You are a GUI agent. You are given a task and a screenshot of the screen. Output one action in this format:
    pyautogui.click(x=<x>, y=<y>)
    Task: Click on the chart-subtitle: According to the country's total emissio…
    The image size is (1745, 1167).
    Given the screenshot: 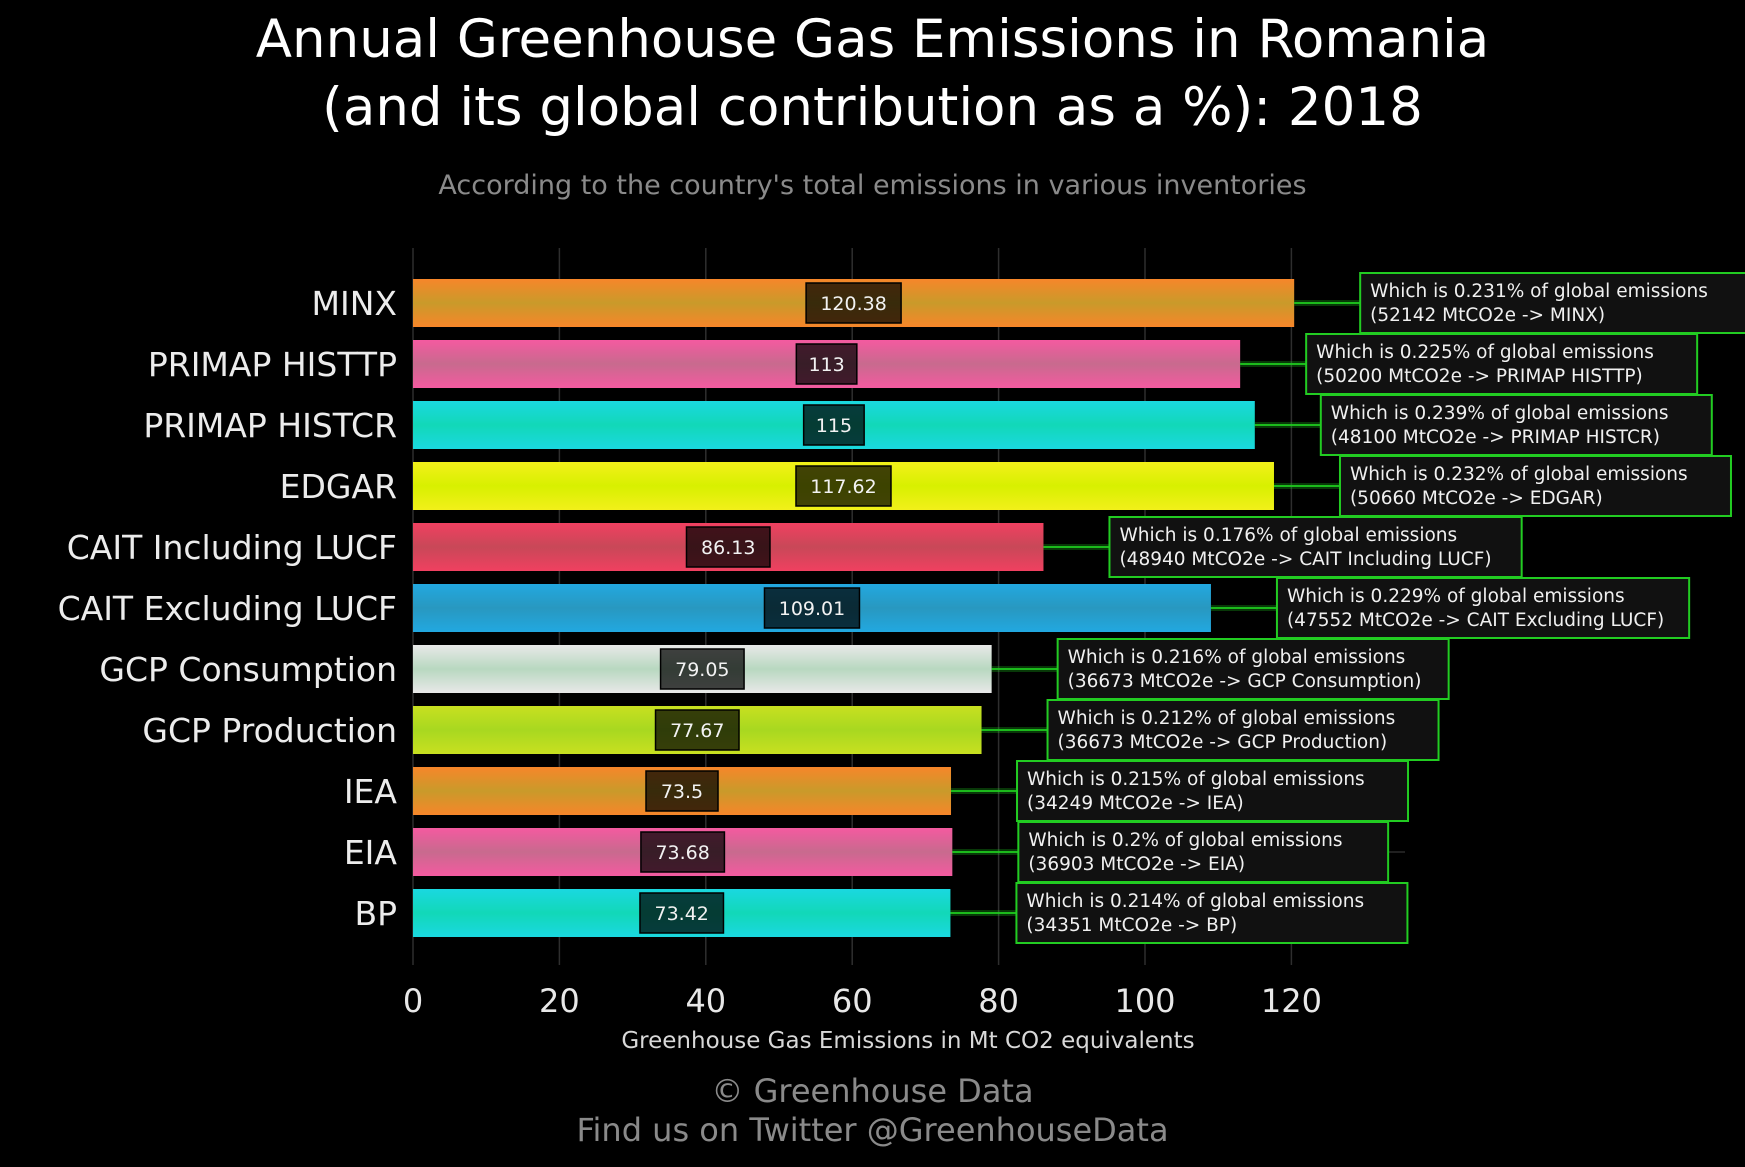 What is the action you would take?
    pyautogui.click(x=872, y=185)
    